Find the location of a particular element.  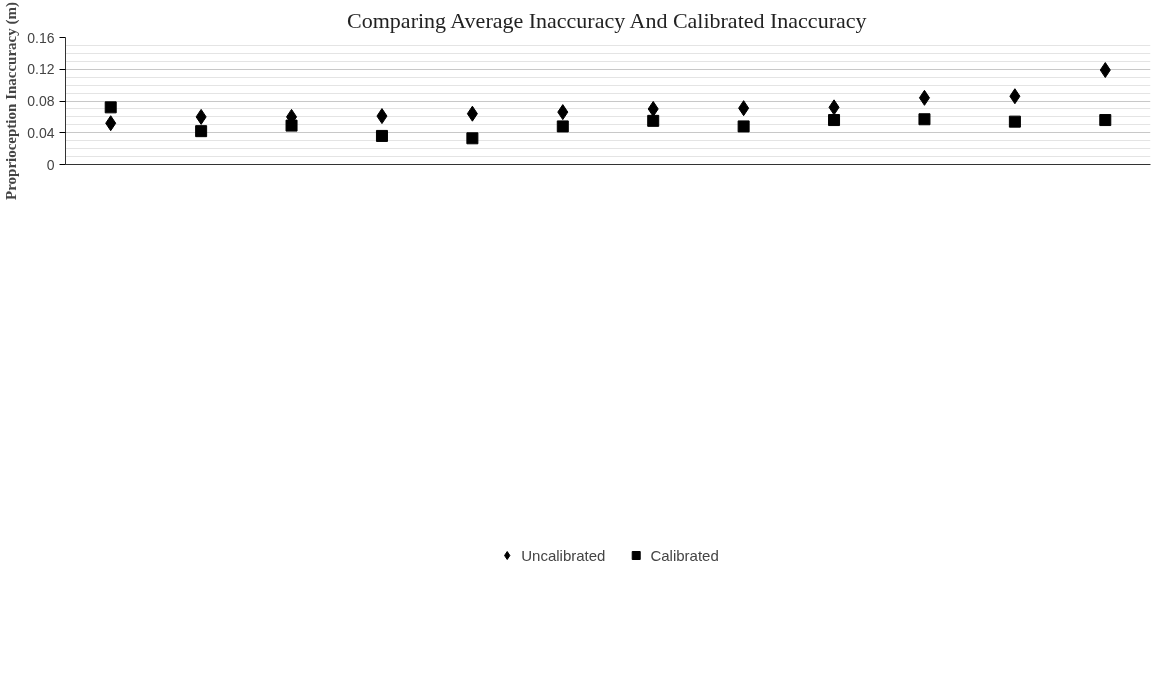

y-tick-label: 0.16 is located at coordinates (41, 37).